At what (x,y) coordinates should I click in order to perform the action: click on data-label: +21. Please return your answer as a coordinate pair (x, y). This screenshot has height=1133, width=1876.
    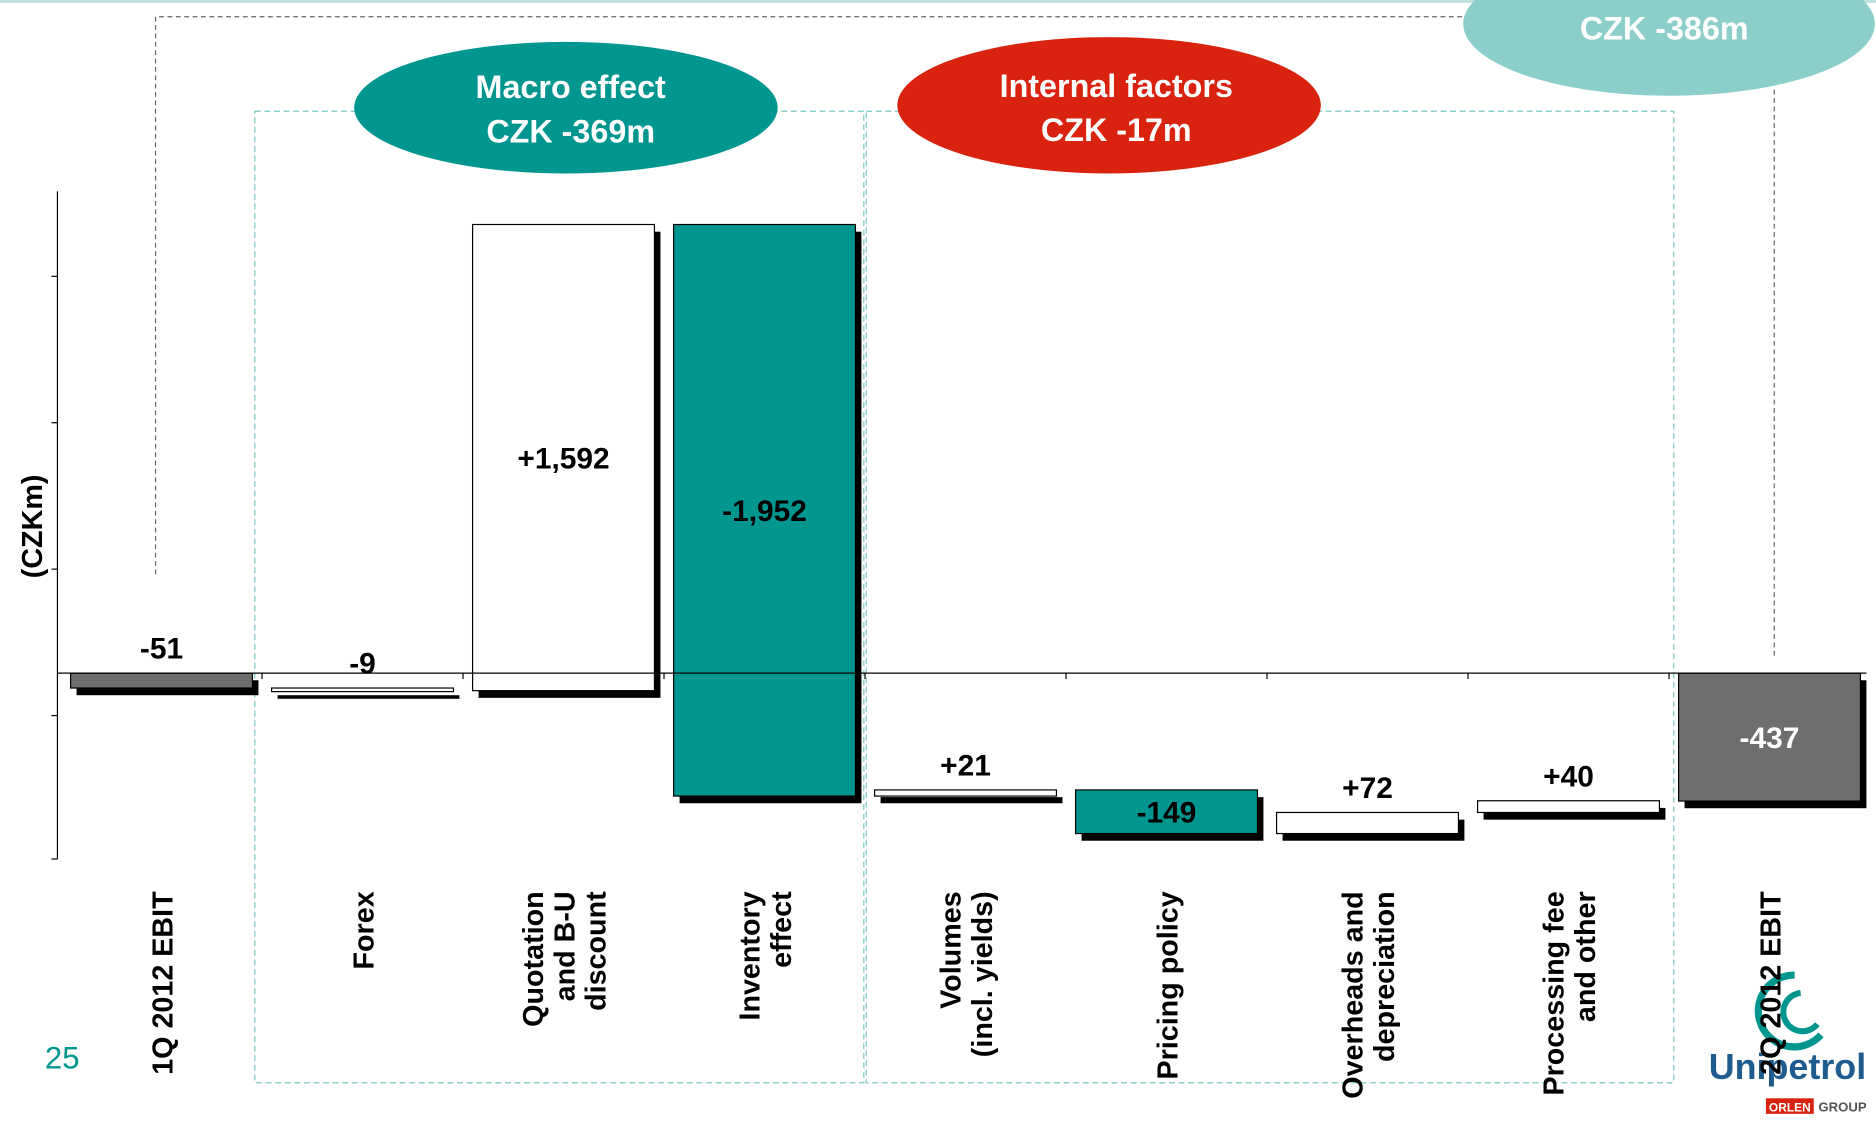
    Looking at the image, I should click on (965, 766).